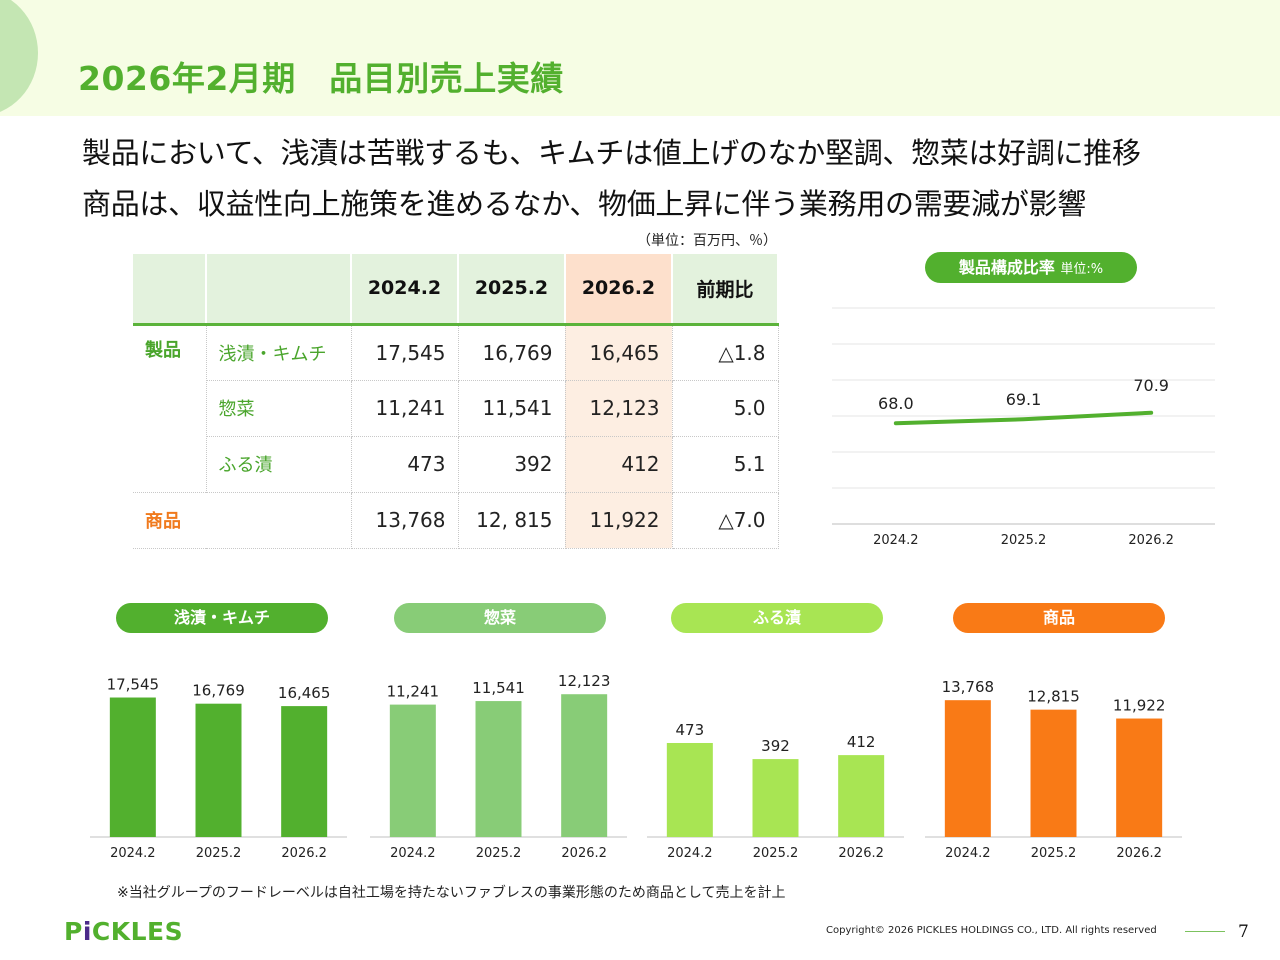  I want to click on bar-value-label: 11,541, so click(498, 688).